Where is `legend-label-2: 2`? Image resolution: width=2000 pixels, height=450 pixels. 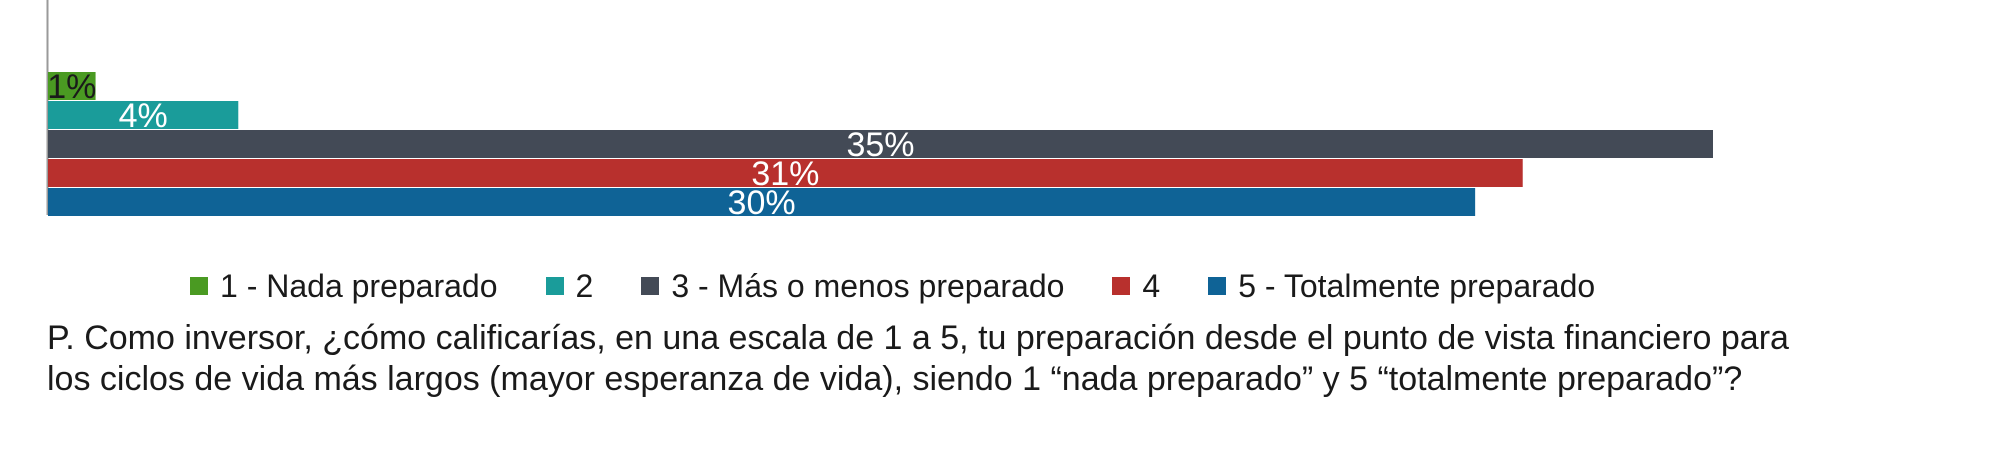 legend-label-2: 2 is located at coordinates (584, 285).